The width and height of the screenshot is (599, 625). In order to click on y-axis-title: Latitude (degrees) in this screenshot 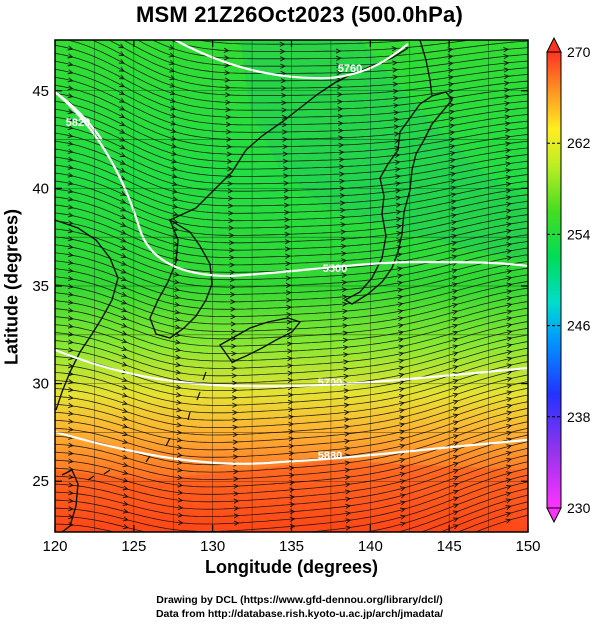, I will do `click(11, 287)`.